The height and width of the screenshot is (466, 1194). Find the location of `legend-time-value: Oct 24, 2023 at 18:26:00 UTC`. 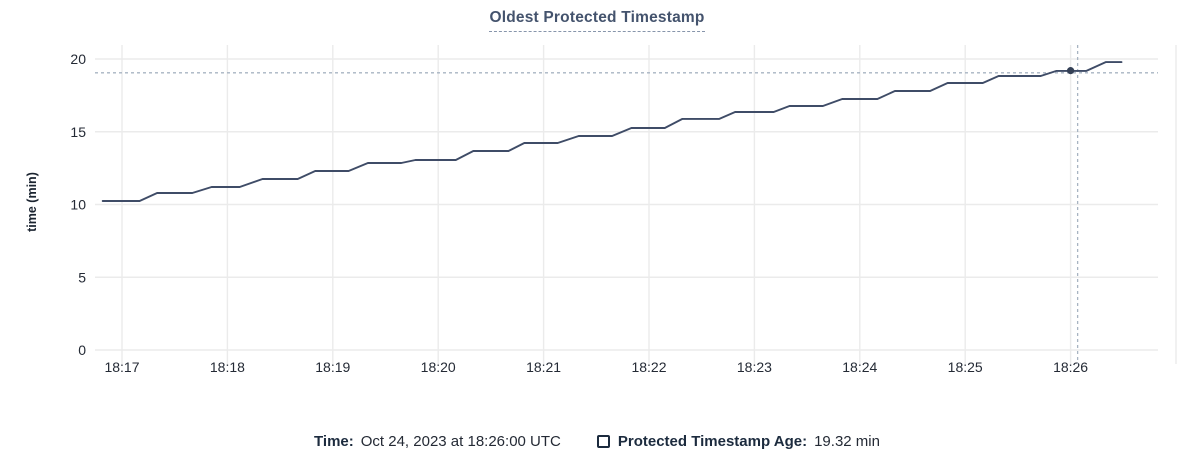

legend-time-value: Oct 24, 2023 at 18:26:00 UTC is located at coordinates (460, 441).